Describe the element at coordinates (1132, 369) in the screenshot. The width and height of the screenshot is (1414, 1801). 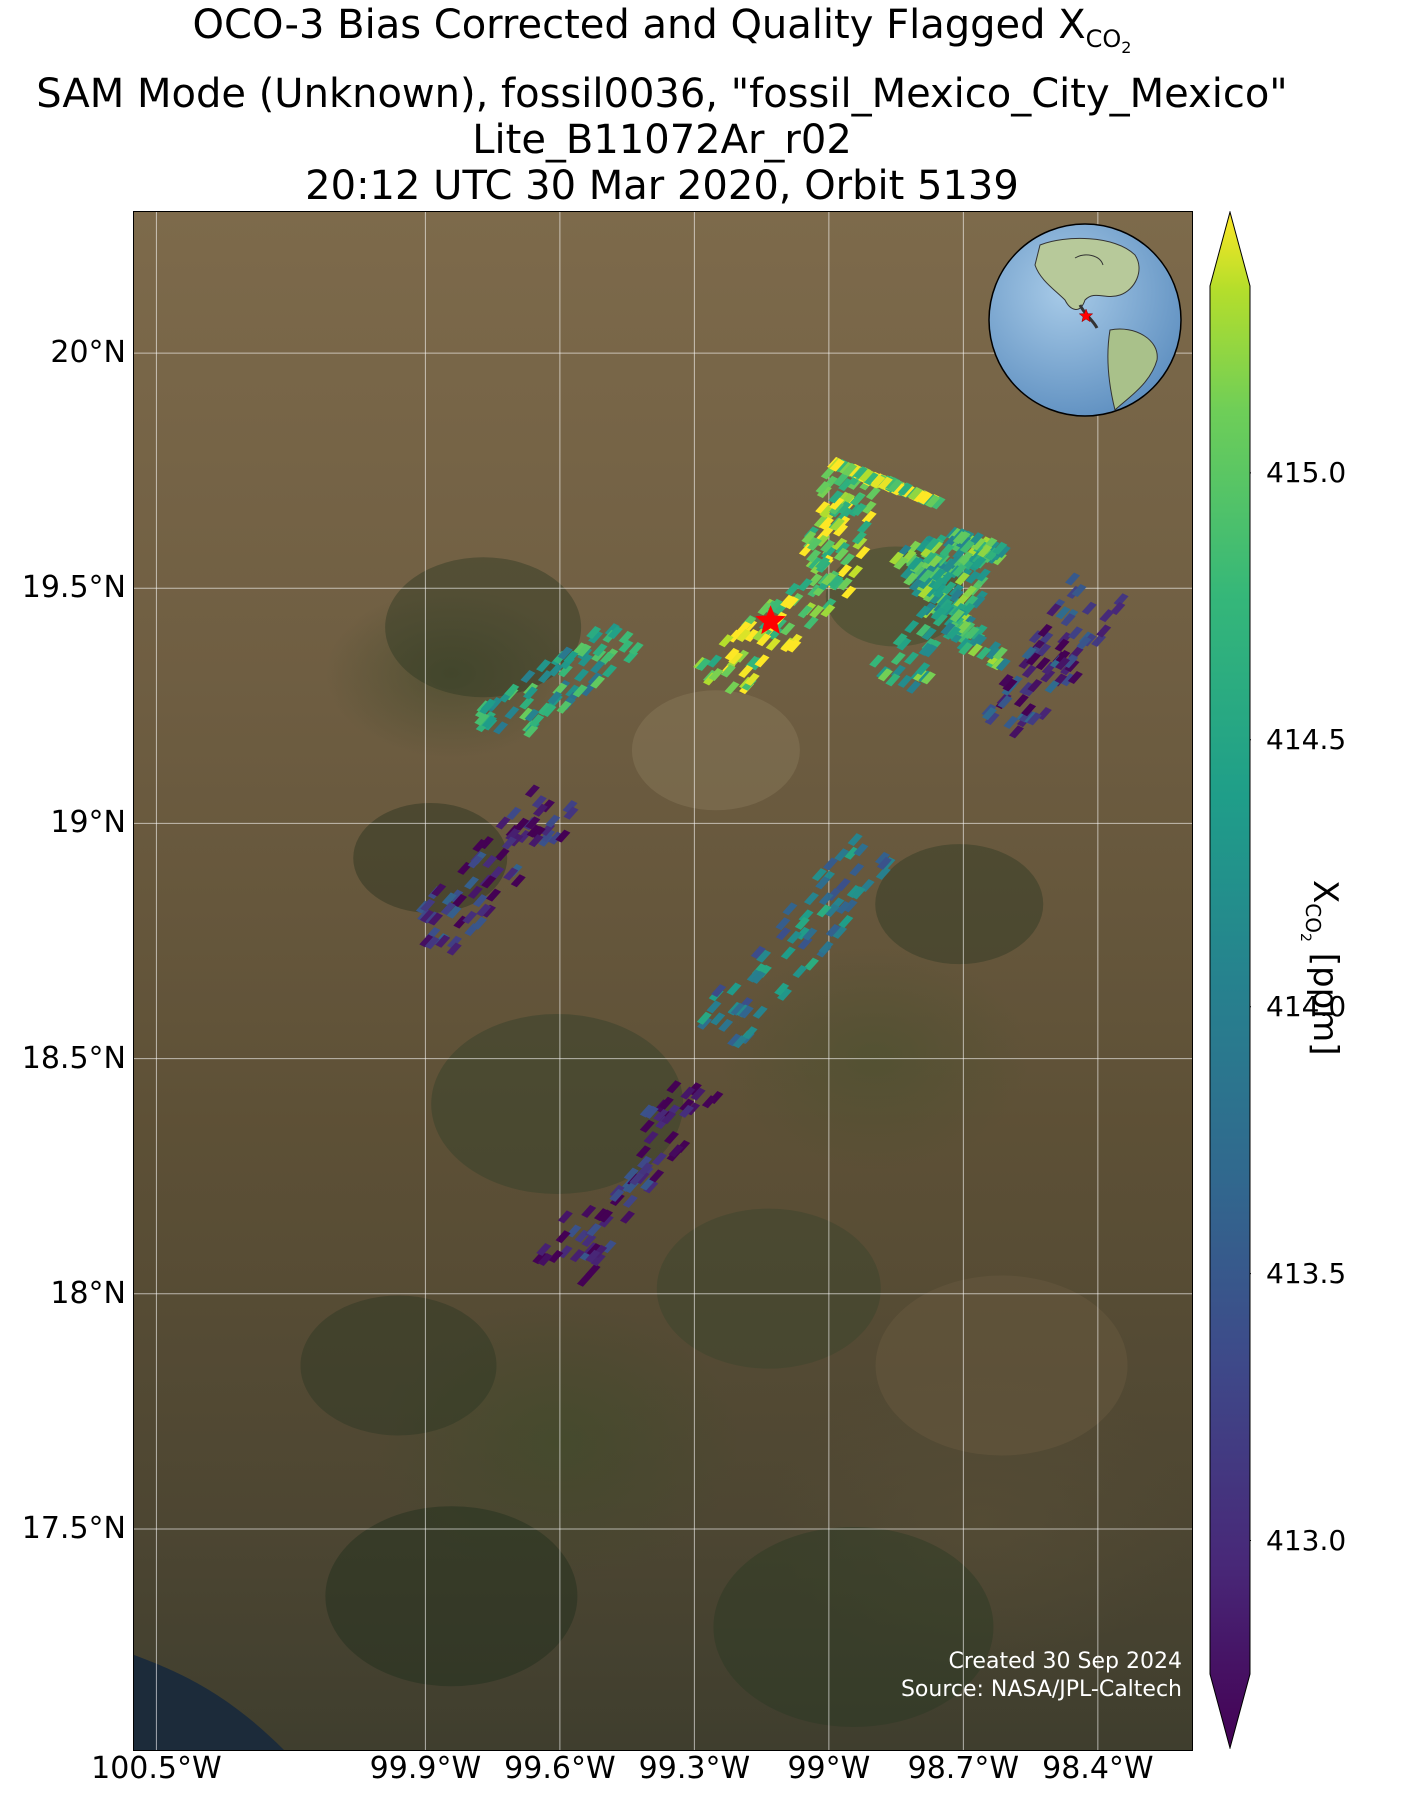
I see `south-america-shape` at that location.